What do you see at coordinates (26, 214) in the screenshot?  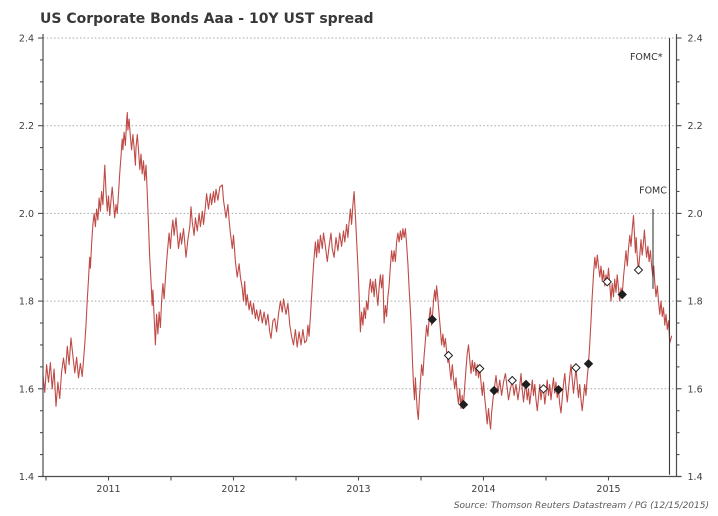 I see `y-tick-label-left: 2.0` at bounding box center [26, 214].